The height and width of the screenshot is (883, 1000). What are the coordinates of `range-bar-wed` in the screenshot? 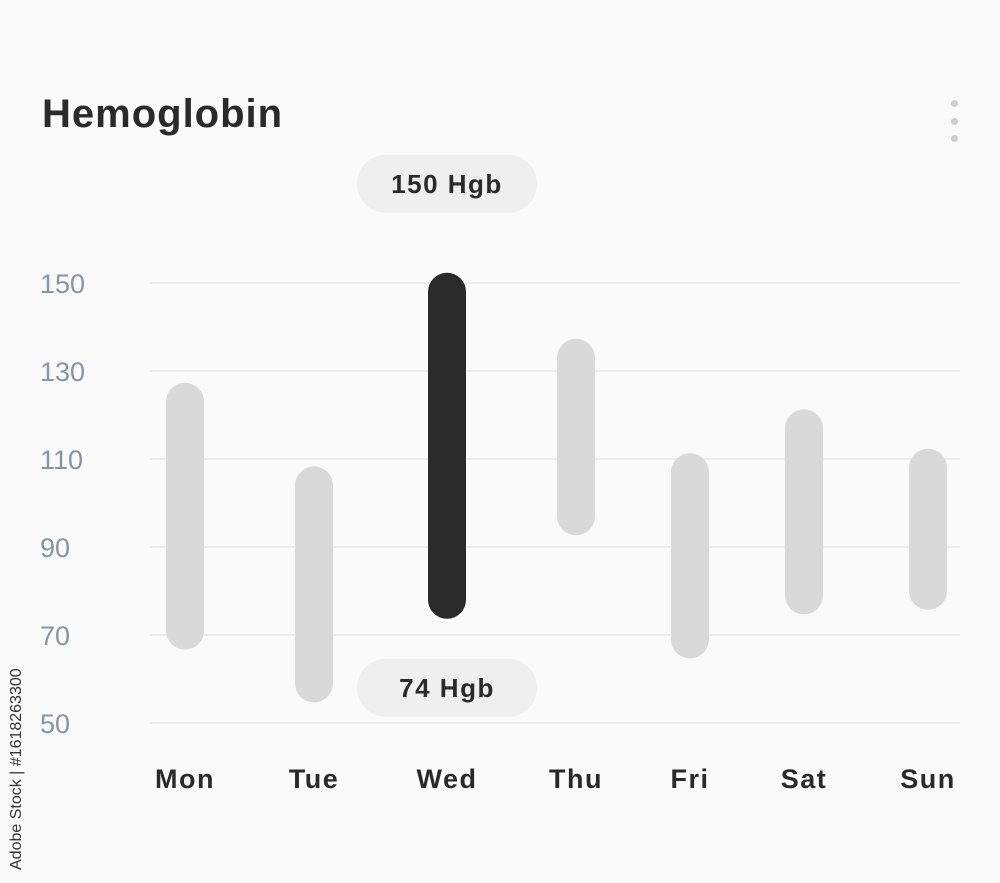 It's located at (447, 445).